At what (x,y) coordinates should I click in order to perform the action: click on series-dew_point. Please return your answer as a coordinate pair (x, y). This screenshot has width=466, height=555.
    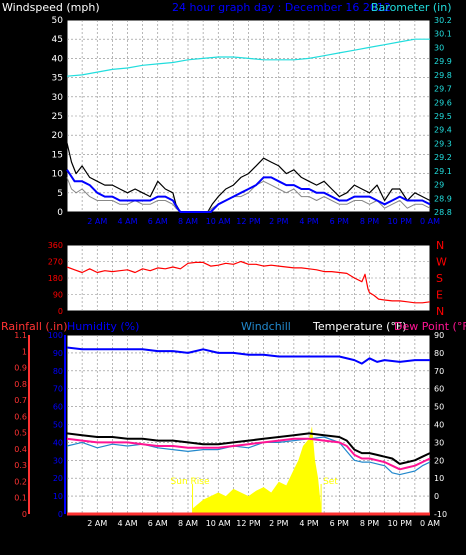
    Looking at the image, I should click on (248, 454).